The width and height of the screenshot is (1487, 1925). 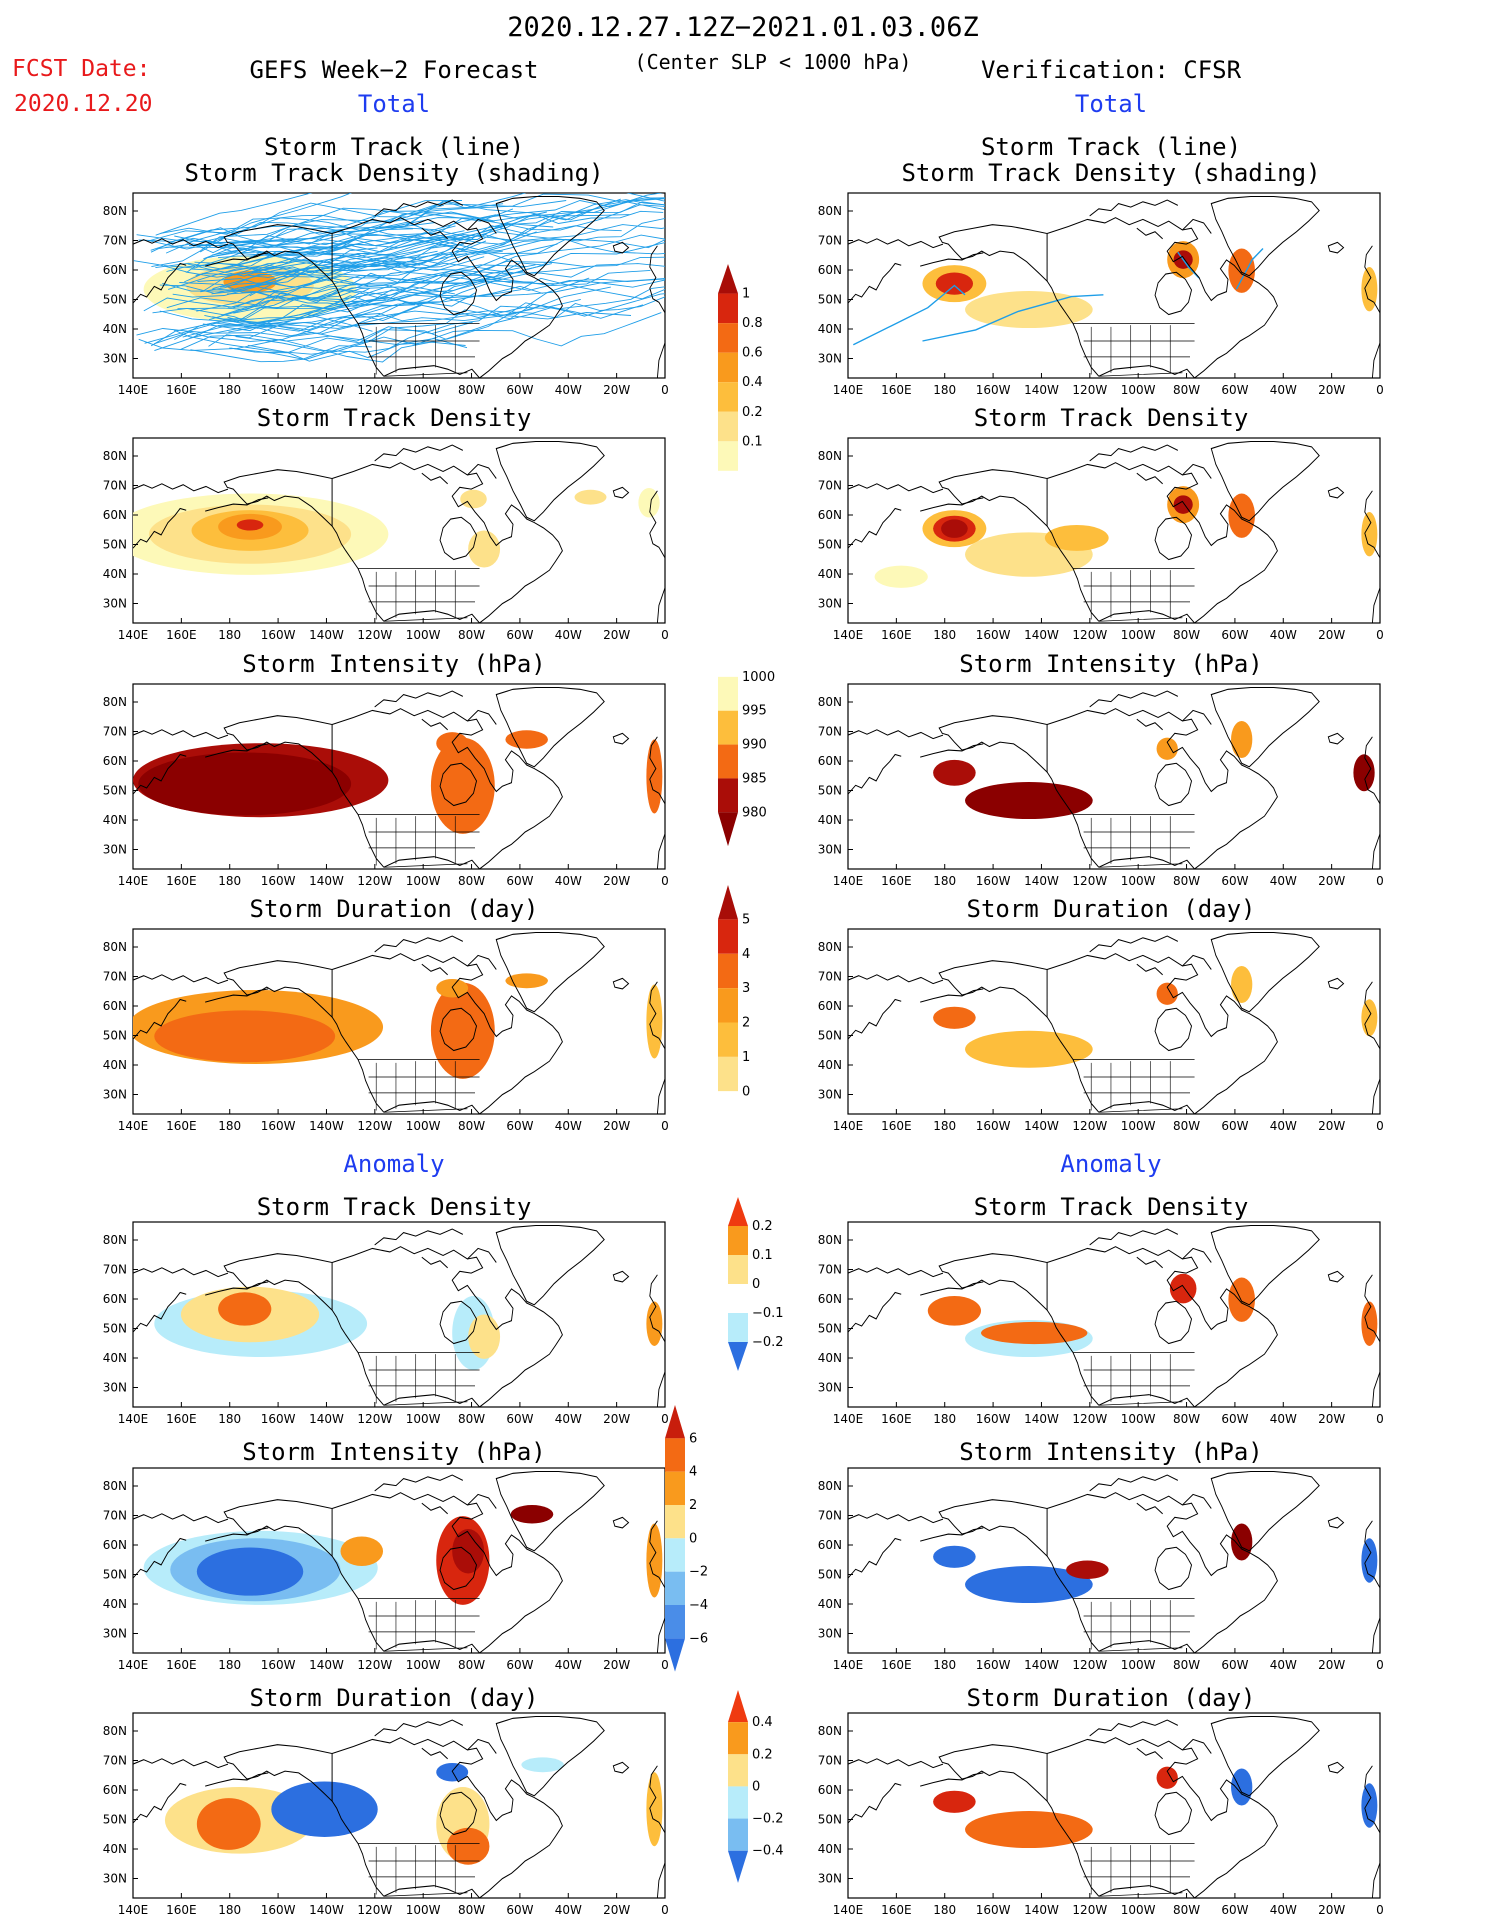 What do you see at coordinates (768, 1851) in the screenshot?
I see `colorbar-label: −0.4` at bounding box center [768, 1851].